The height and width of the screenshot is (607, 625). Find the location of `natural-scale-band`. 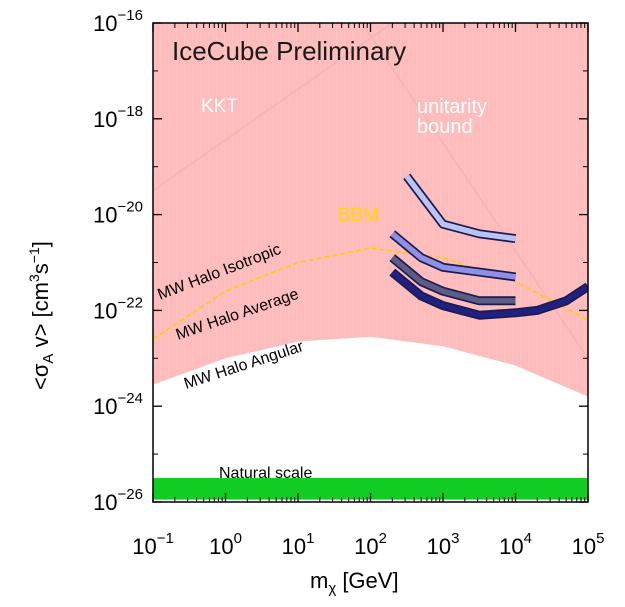

natural-scale-band is located at coordinates (370, 489).